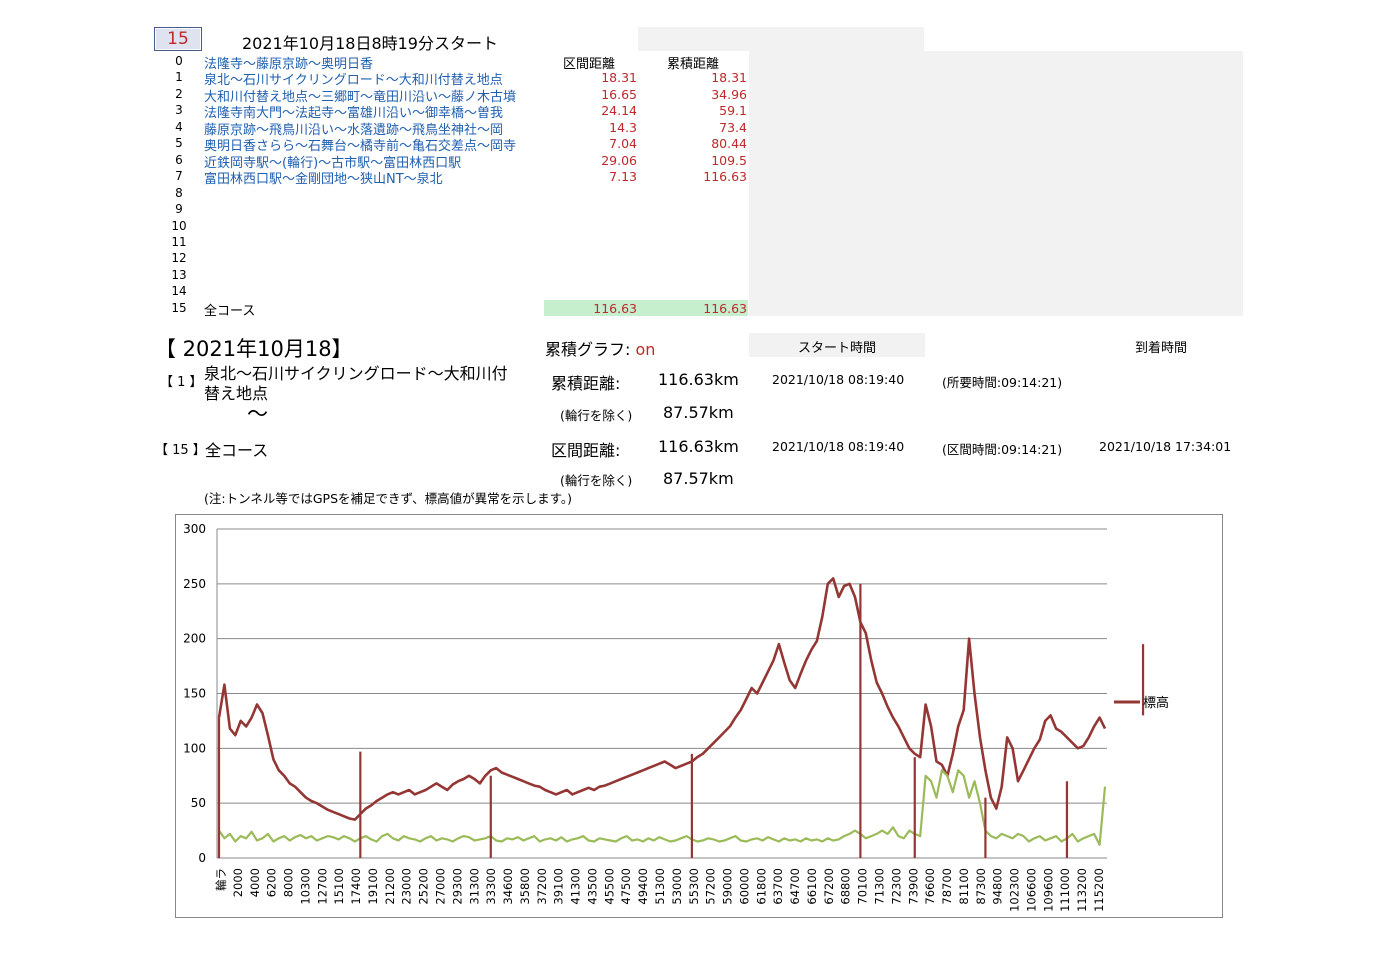 This screenshot has width=1400, height=967. I want to click on cumulative-excl-label: (輪行を除く), so click(596, 415).